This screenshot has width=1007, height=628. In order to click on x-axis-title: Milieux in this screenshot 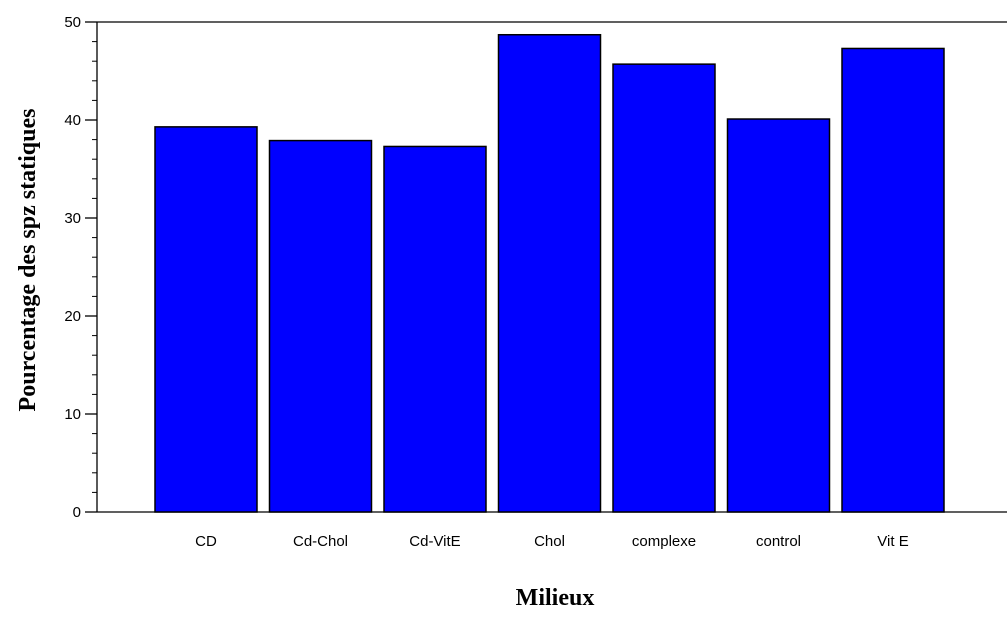, I will do `click(555, 598)`.